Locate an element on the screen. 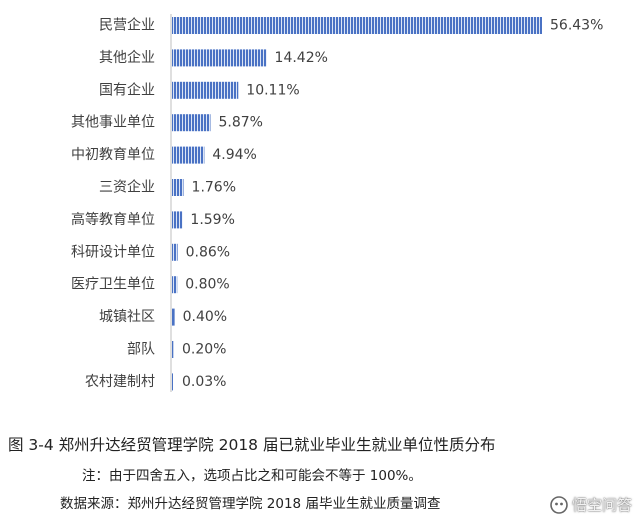 This screenshot has height=519, width=640. value-label: 4.94% is located at coordinates (234, 155).